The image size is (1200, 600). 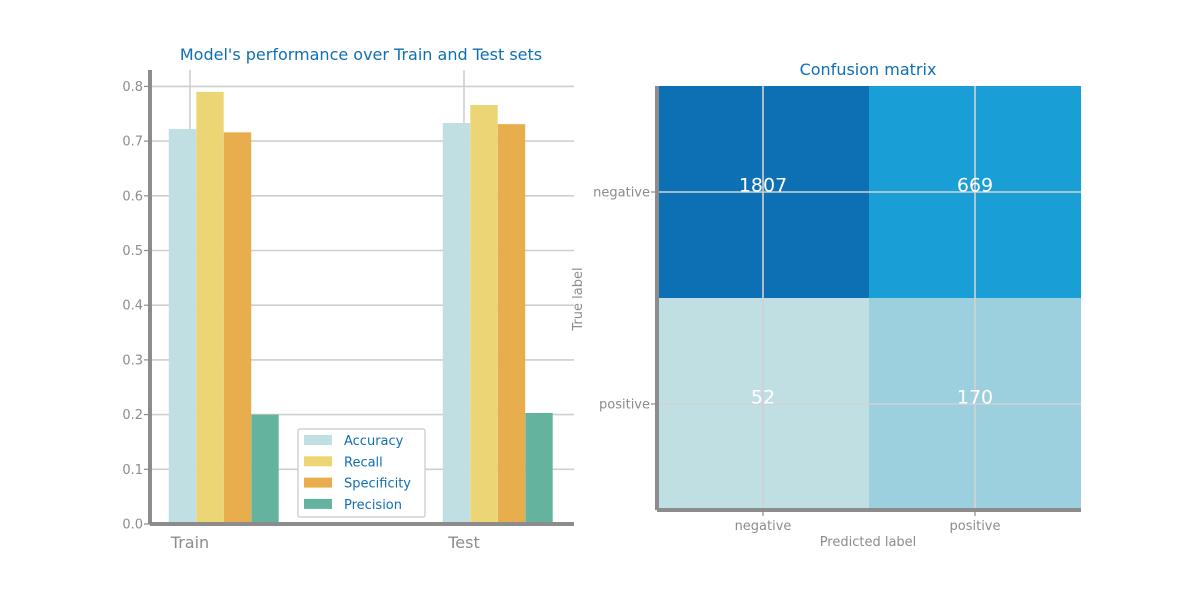 What do you see at coordinates (182, 326) in the screenshot?
I see `bar-accuracy-train` at bounding box center [182, 326].